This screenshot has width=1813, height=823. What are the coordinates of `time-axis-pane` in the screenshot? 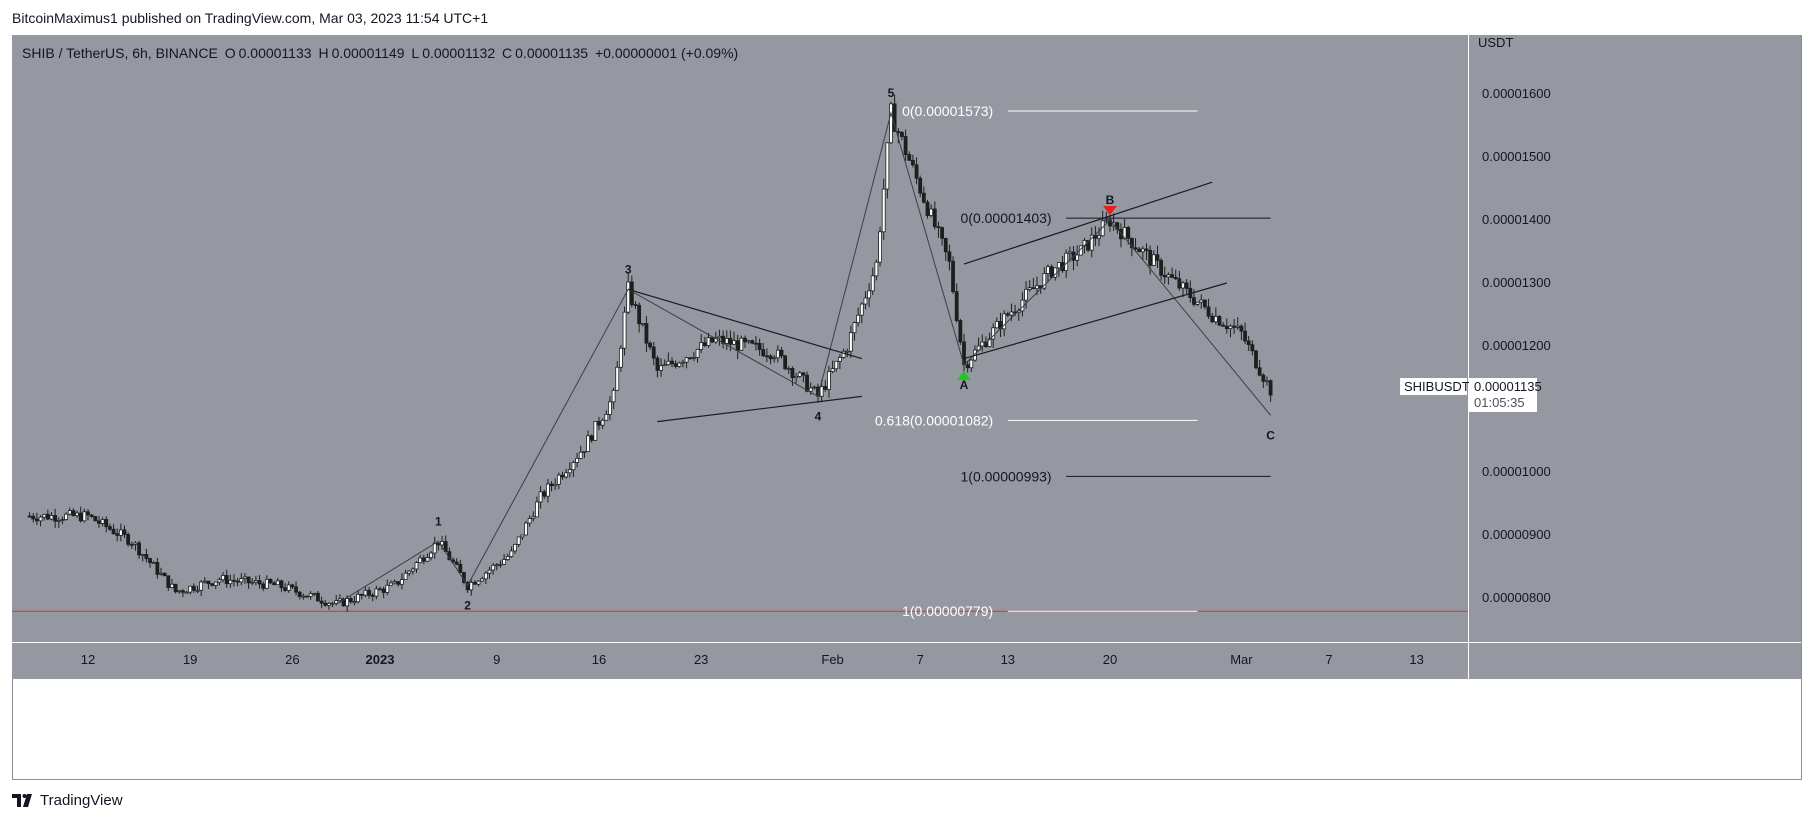 It's located at (740, 661).